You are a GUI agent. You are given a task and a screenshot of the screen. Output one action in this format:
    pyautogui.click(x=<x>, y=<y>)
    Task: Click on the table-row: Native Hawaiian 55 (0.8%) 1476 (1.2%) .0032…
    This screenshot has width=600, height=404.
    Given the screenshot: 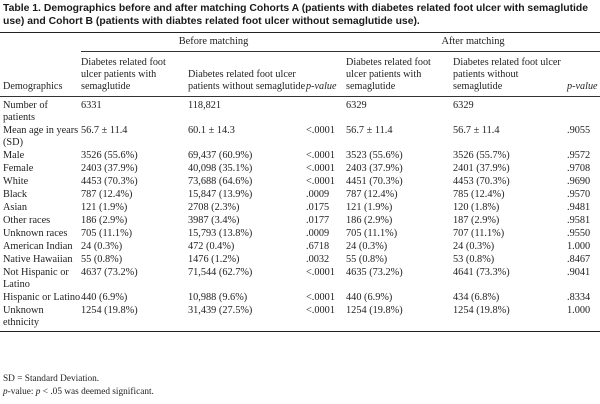 What is the action you would take?
    pyautogui.click(x=300, y=259)
    